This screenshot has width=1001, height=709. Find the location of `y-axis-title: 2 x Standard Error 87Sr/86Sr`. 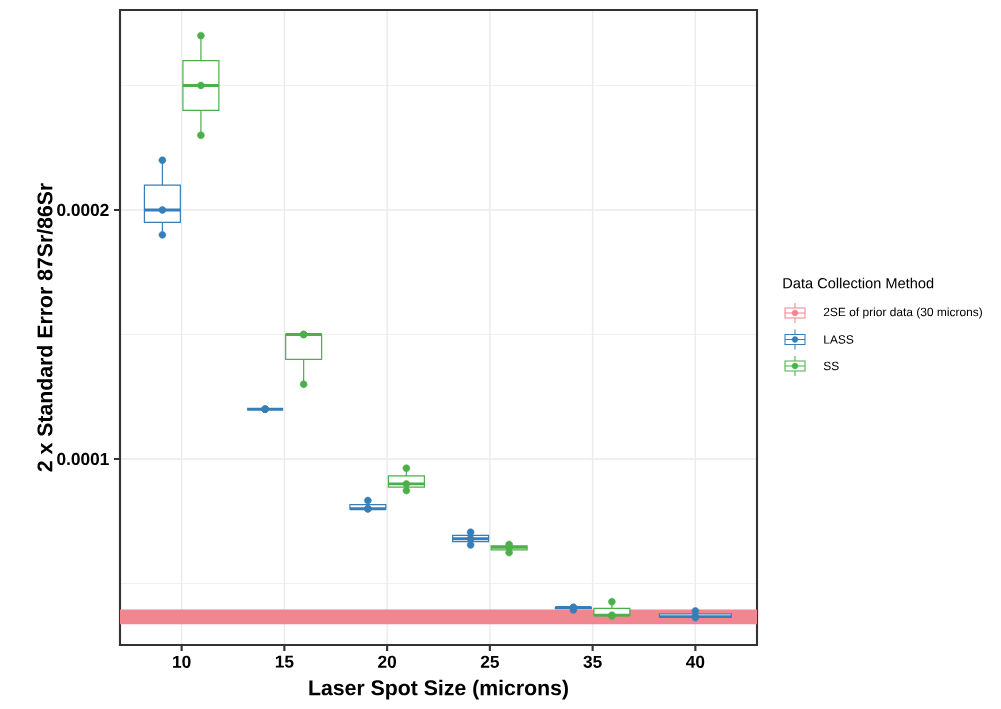

y-axis-title: 2 x Standard Error 87Sr/86Sr is located at coordinates (44, 327).